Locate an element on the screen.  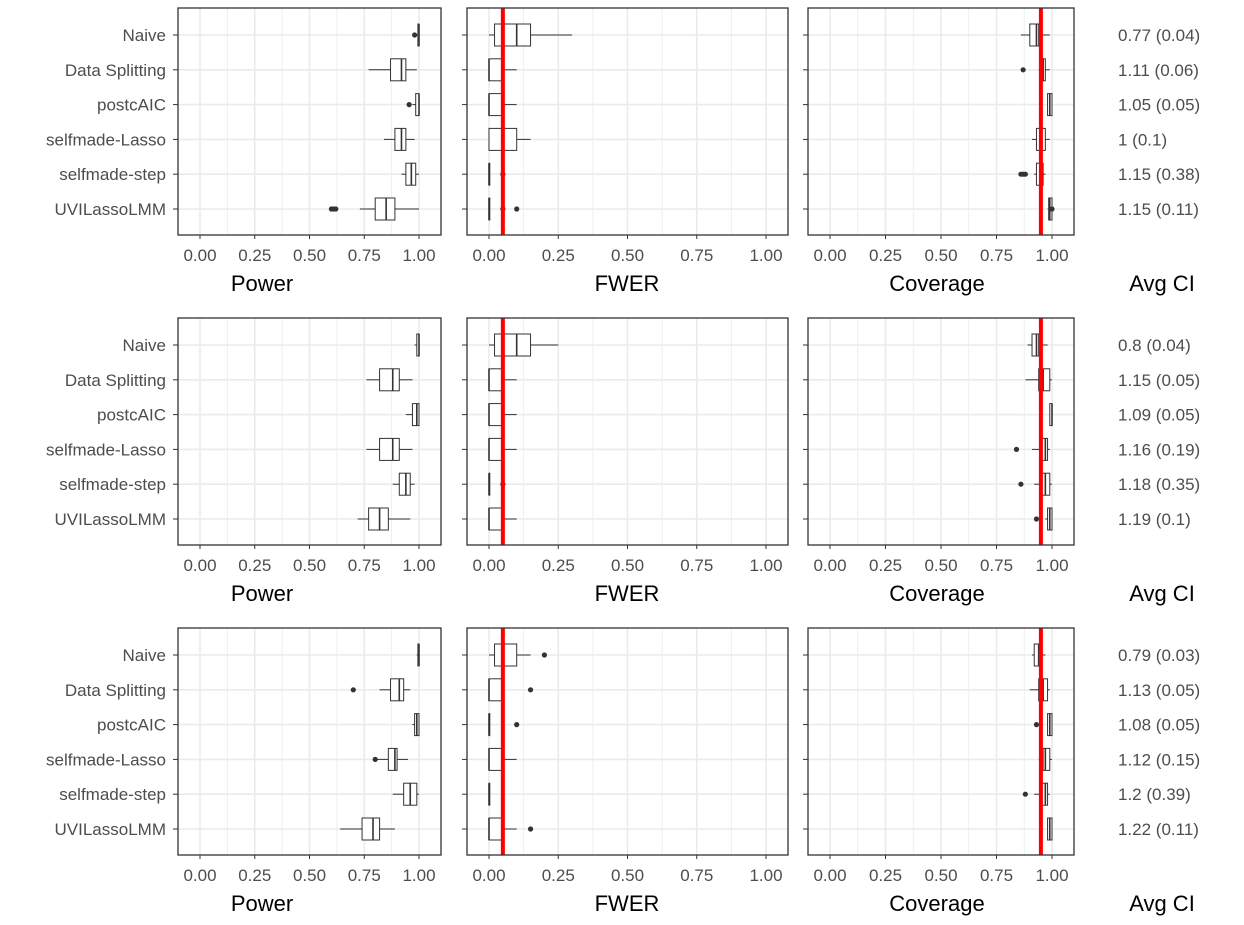
avg-ci-value: 1.18 (0.35) is located at coordinates (1159, 484).